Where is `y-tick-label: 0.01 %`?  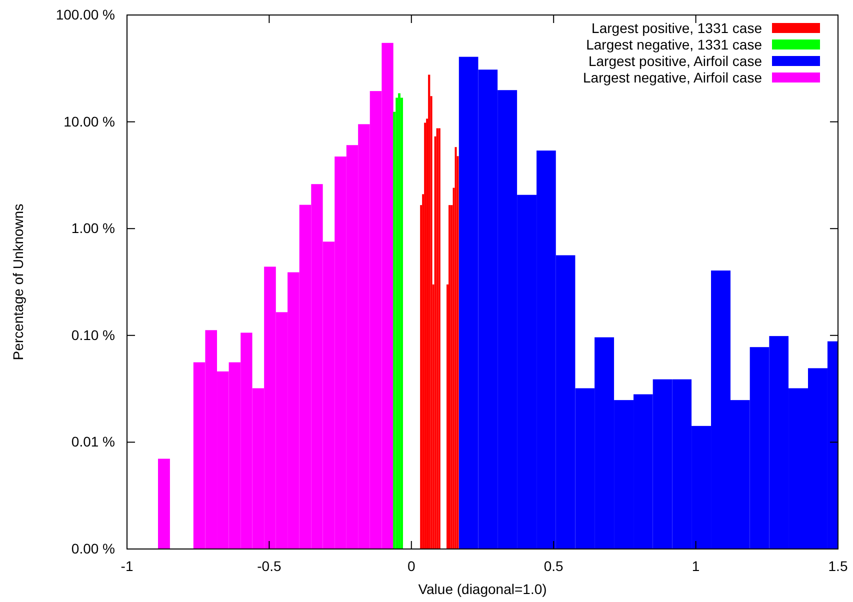 y-tick-label: 0.01 % is located at coordinates (93, 442).